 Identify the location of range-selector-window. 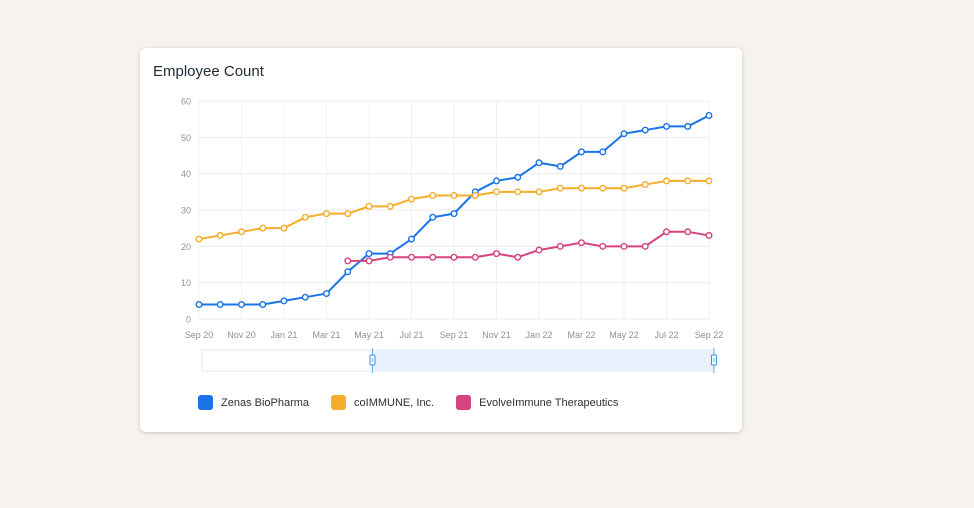
(543, 360).